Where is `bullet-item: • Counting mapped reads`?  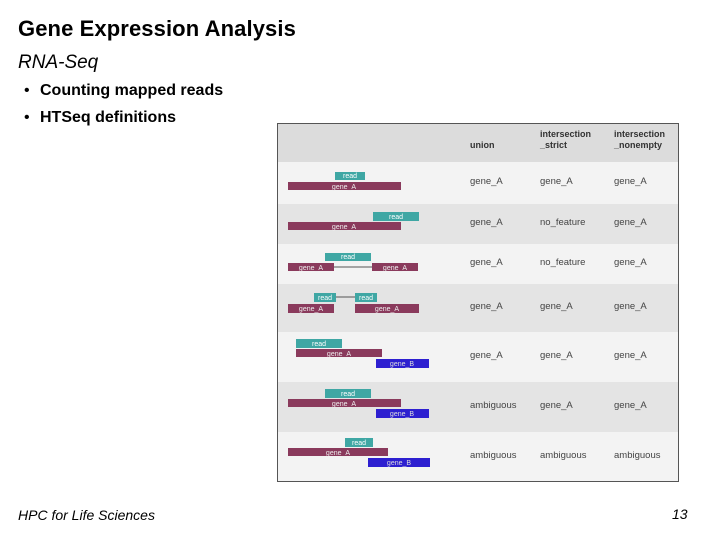 bullet-item: • Counting mapped reads is located at coordinates (123, 95).